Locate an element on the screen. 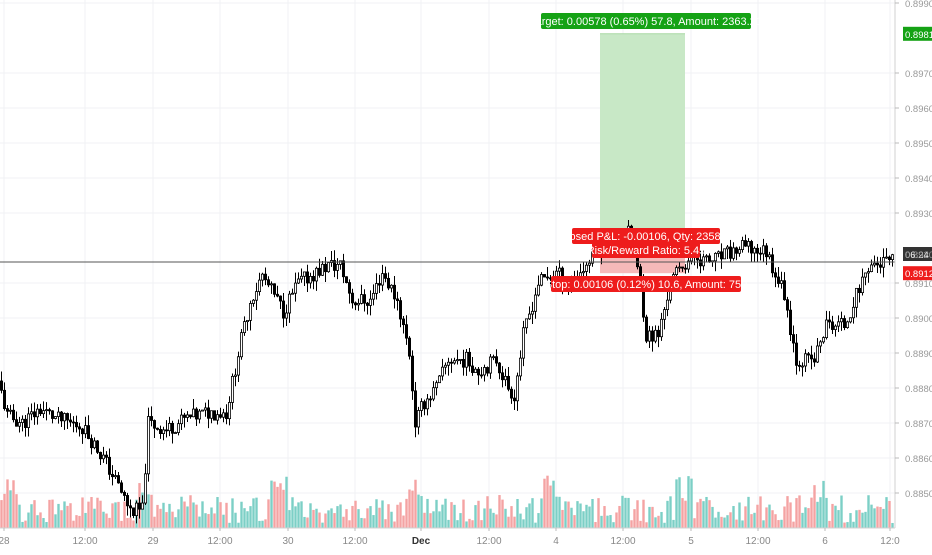  risk-reward-label-bg is located at coordinates (646, 250).